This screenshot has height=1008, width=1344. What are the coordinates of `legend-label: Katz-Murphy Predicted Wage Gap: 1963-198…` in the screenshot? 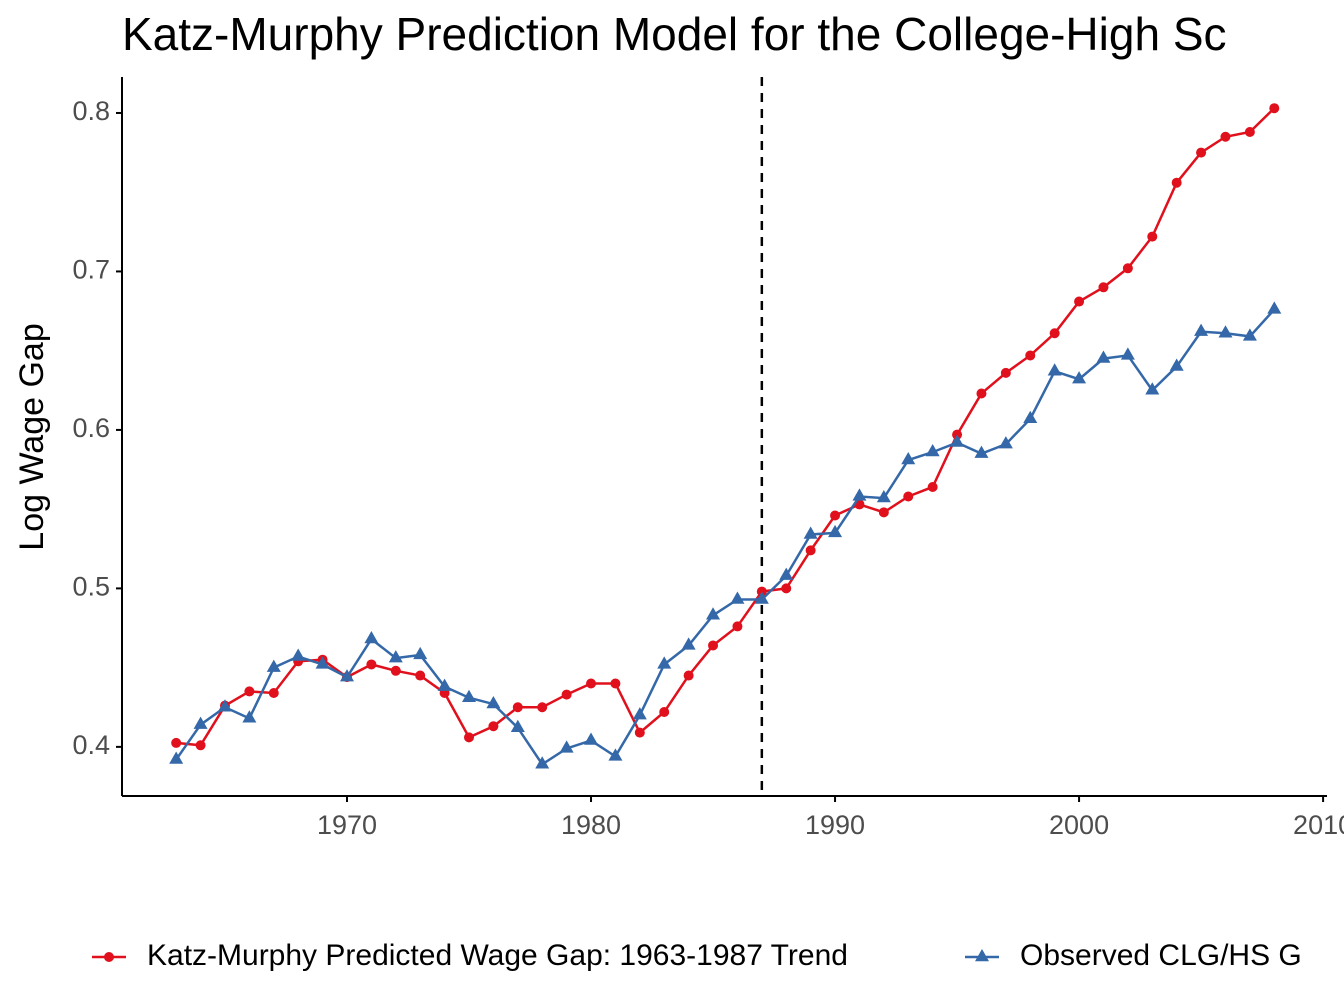 It's located at (497, 955).